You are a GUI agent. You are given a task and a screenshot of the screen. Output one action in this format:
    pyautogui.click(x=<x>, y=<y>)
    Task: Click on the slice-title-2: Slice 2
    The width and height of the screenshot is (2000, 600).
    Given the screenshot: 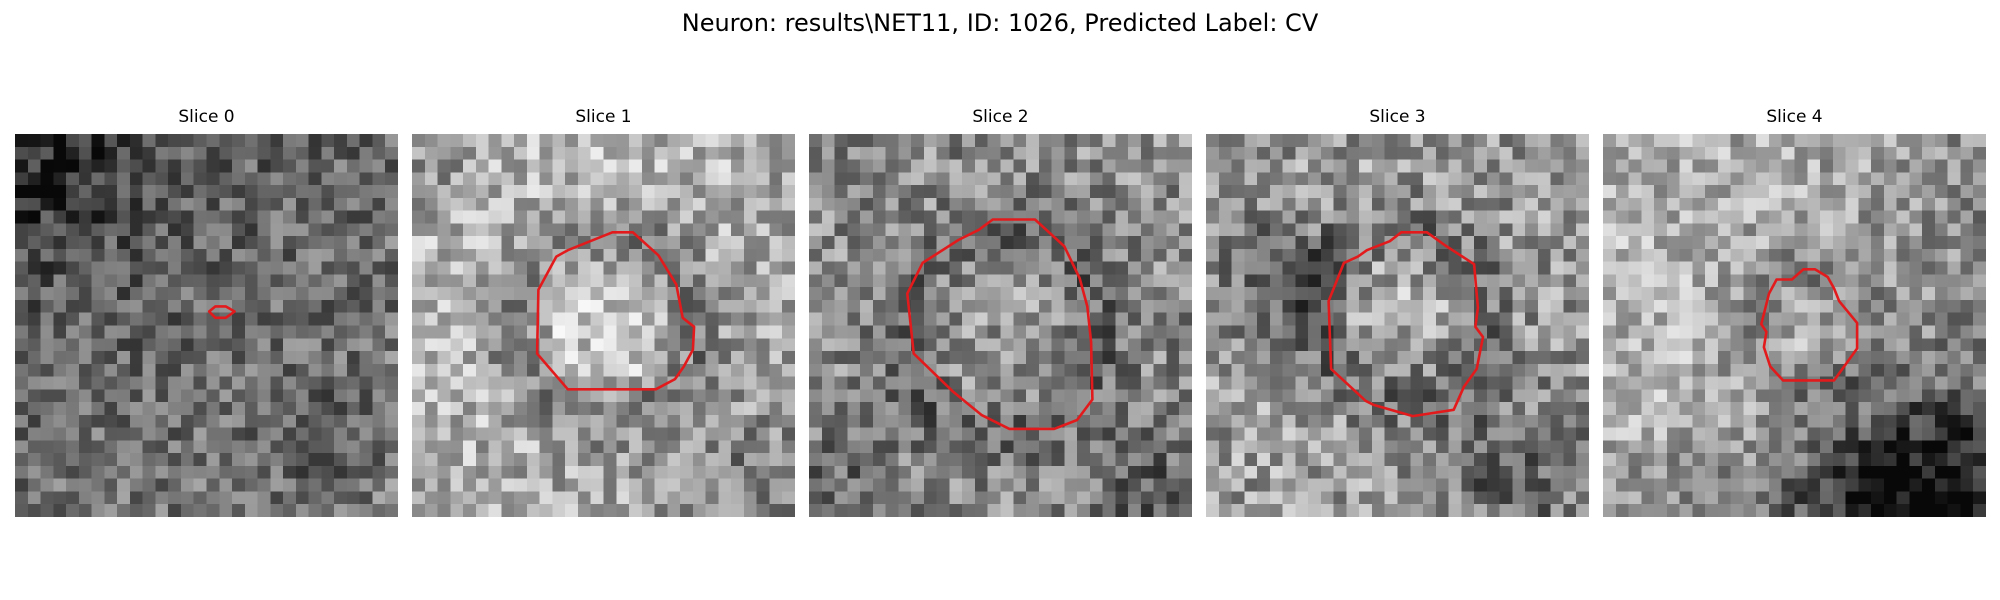 What is the action you would take?
    pyautogui.click(x=1000, y=117)
    